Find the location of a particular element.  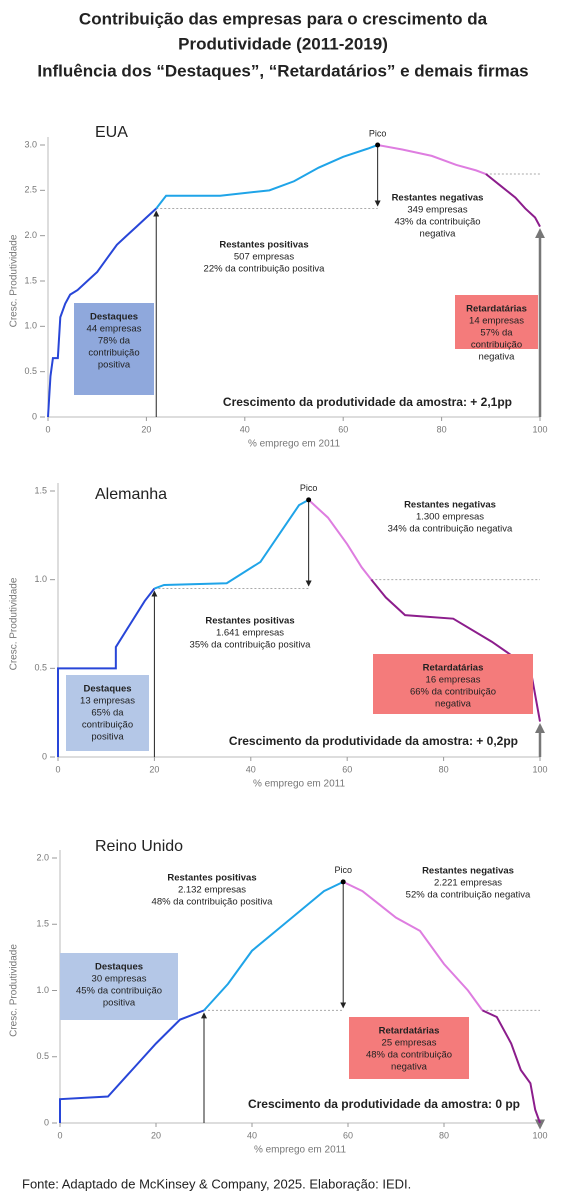

annotation: 14 empresas is located at coordinates (496, 321).